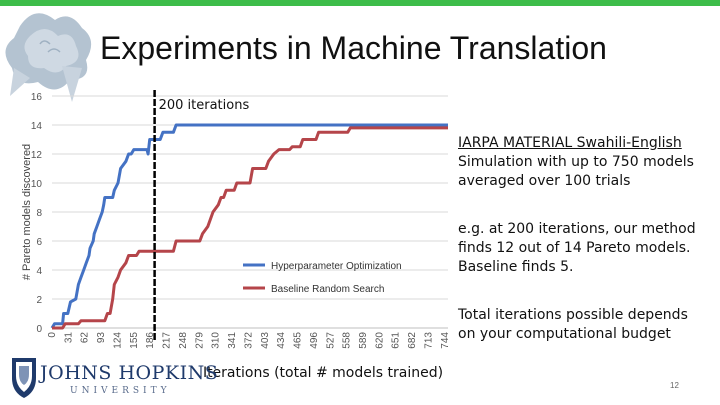 This screenshot has height=405, width=720. What do you see at coordinates (544, 181) in the screenshot?
I see `experiment-line-3: averaged over 100 trials` at bounding box center [544, 181].